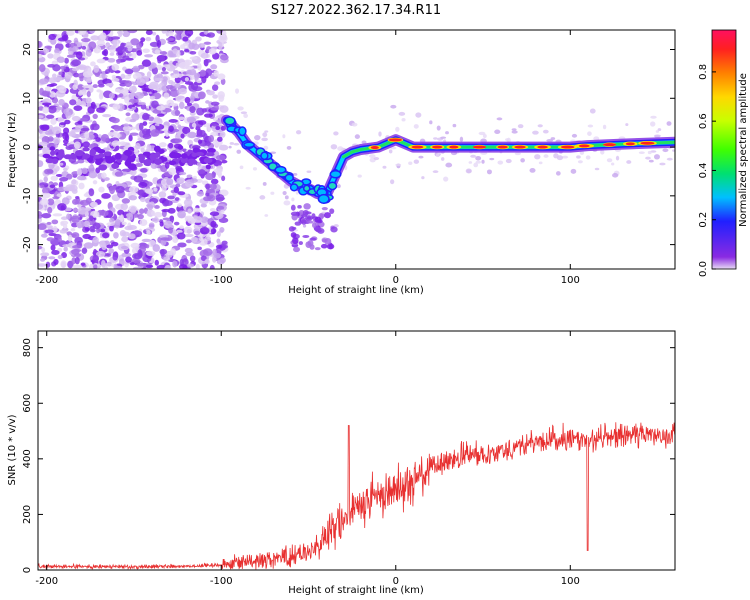 Image resolution: width=750 pixels, height=600 pixels. What do you see at coordinates (27, 147) in the screenshot?
I see `spectrogram-y-tick-label: 0` at bounding box center [27, 147].